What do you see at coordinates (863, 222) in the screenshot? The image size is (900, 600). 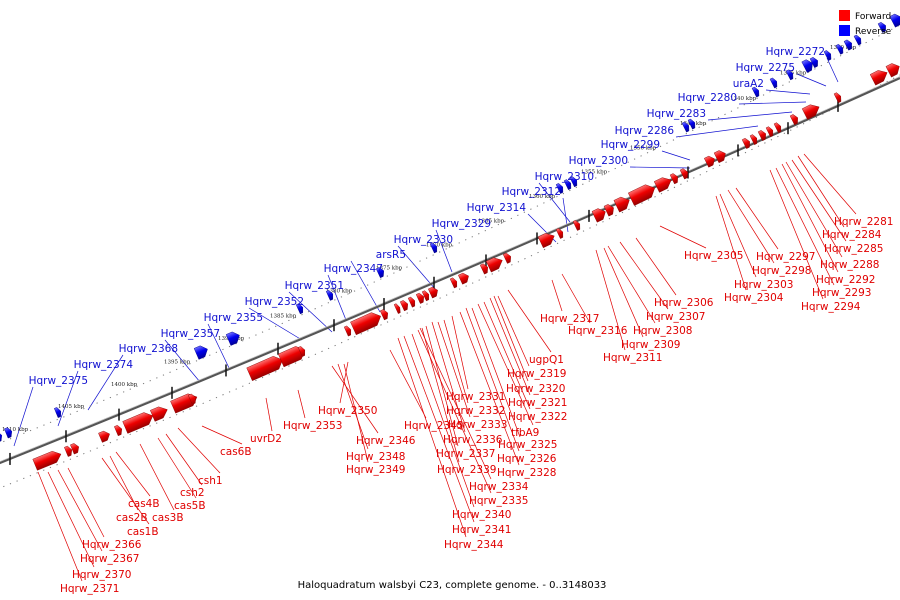 I see `gene-label-forward: Hqrw_2281` at bounding box center [863, 222].